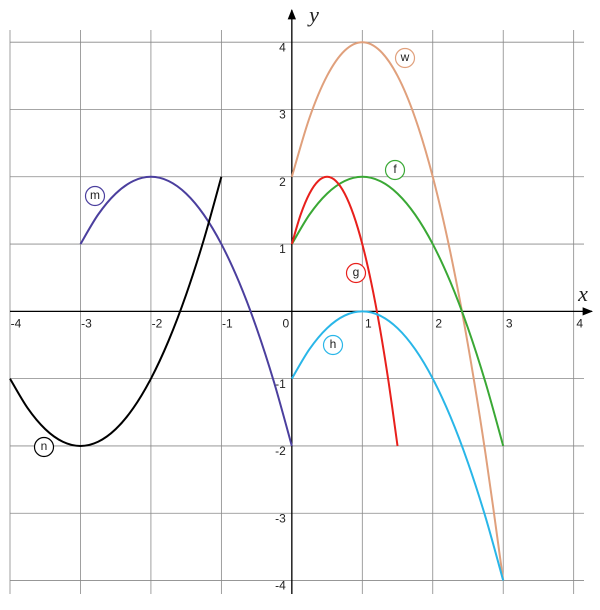 This screenshot has width=600, height=610. I want to click on y-axis-label: y, so click(313, 14).